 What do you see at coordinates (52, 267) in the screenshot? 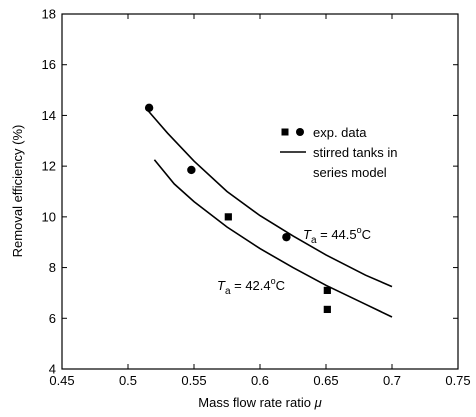
I see `y-tick-label: 8` at bounding box center [52, 267].